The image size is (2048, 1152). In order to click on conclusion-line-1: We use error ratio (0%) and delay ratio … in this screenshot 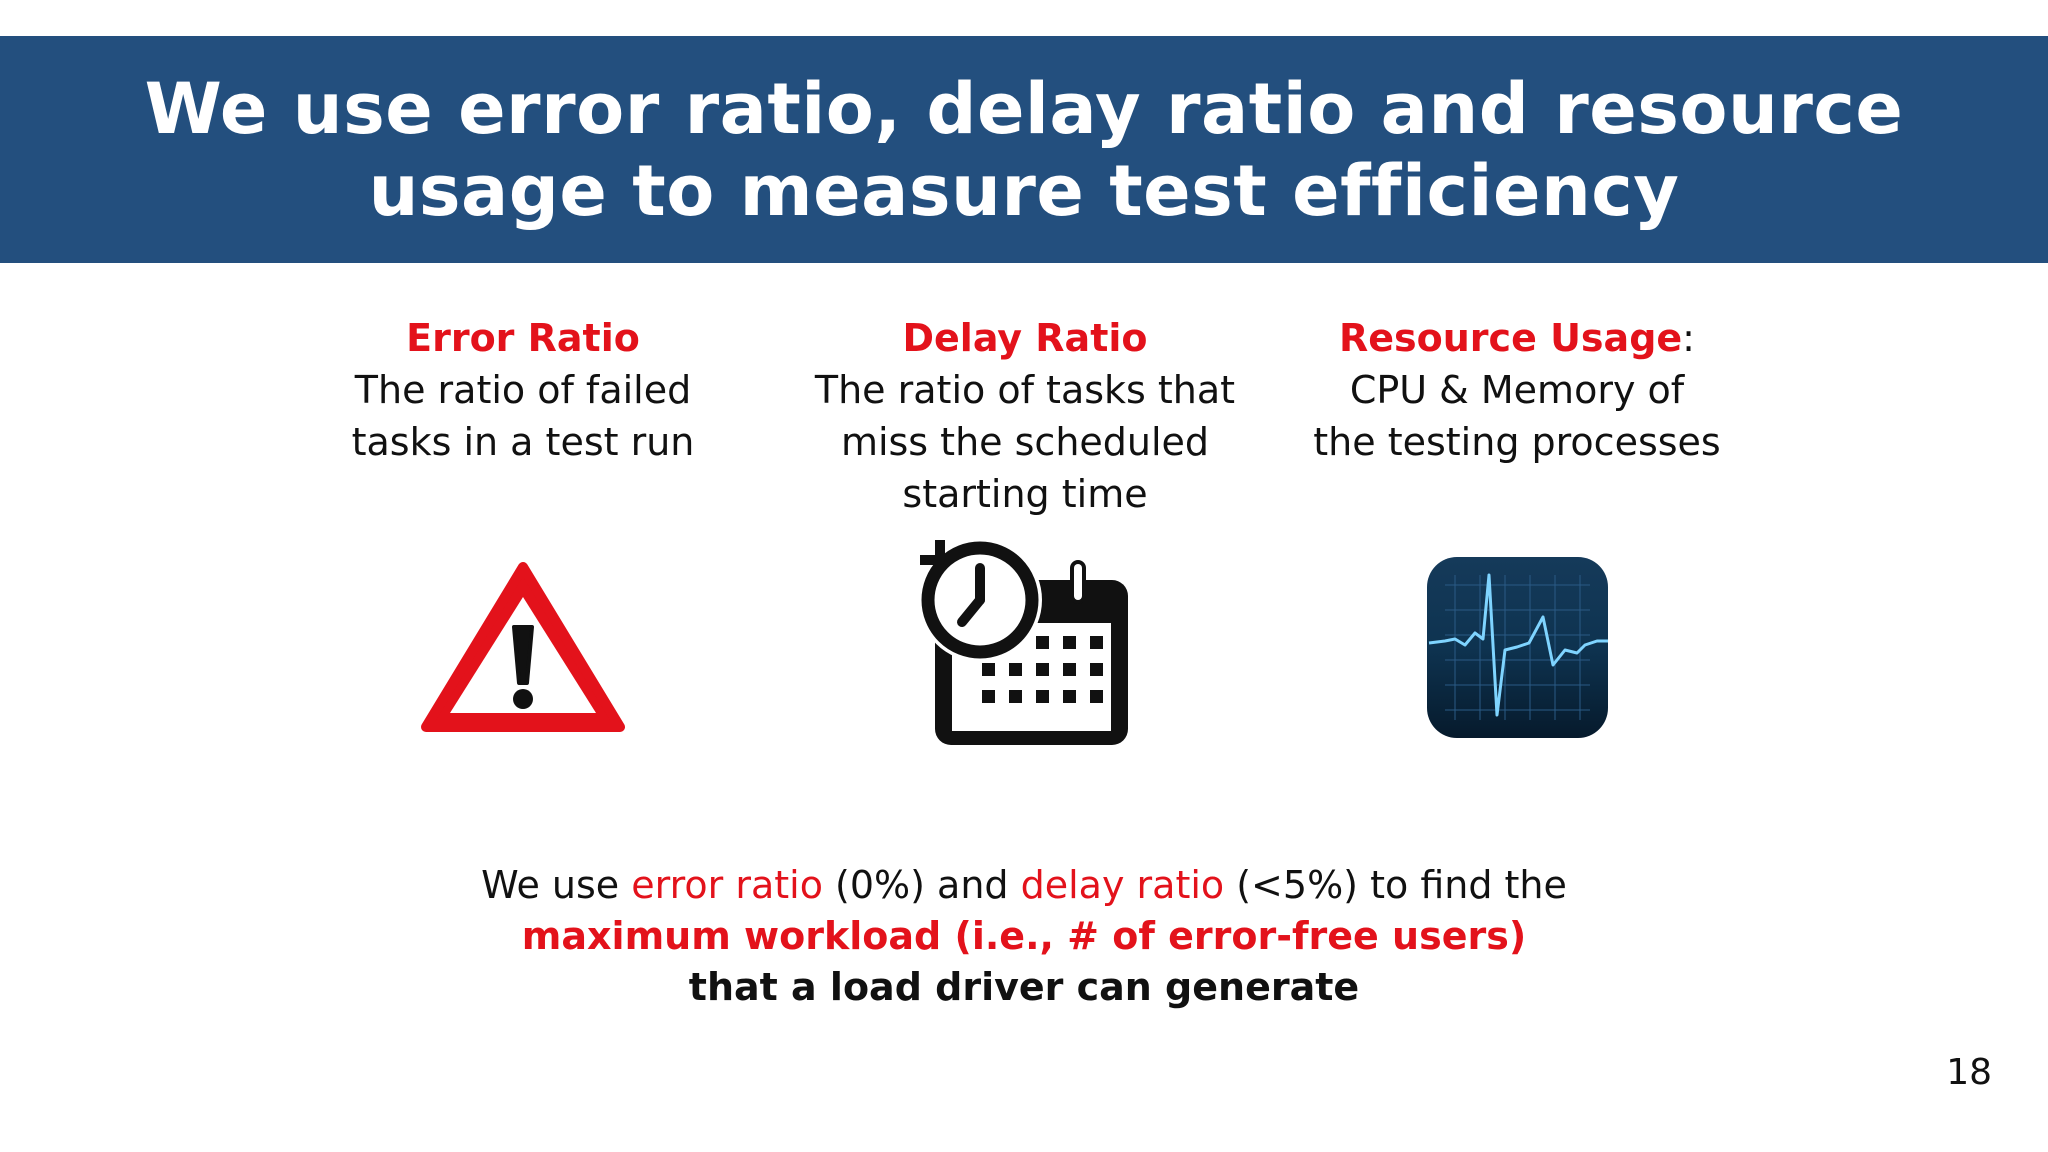, I will do `click(1024, 885)`.